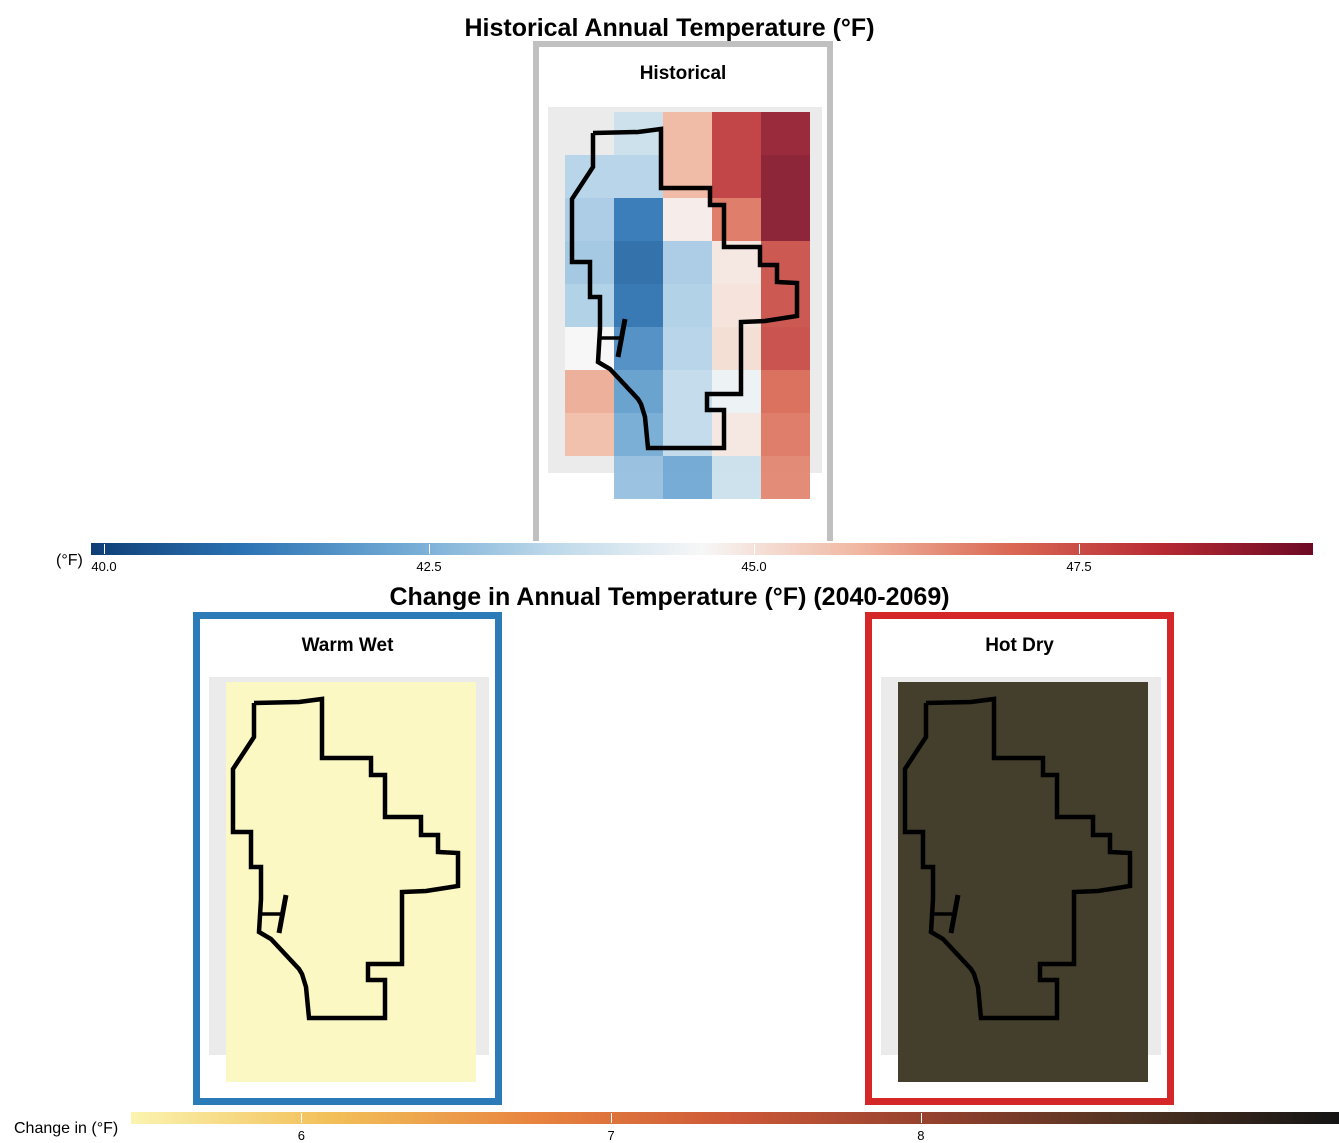  I want to click on historical-title: Historical Annual Temperature (°F), so click(669, 28).